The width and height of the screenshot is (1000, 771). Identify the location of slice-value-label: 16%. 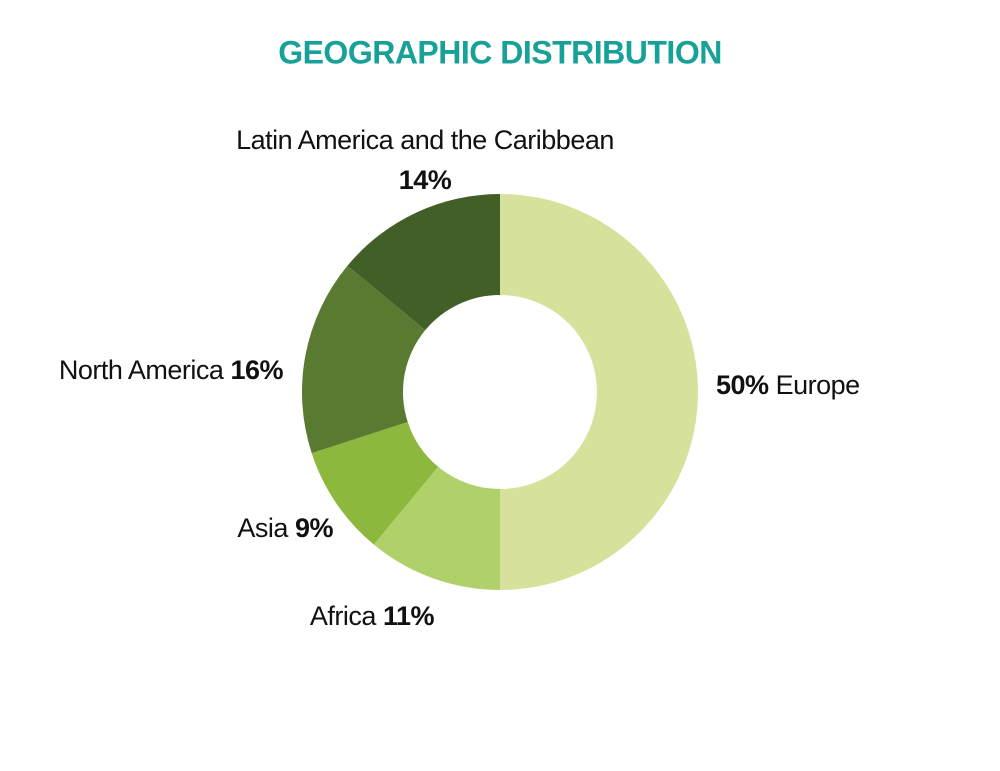
(256, 370).